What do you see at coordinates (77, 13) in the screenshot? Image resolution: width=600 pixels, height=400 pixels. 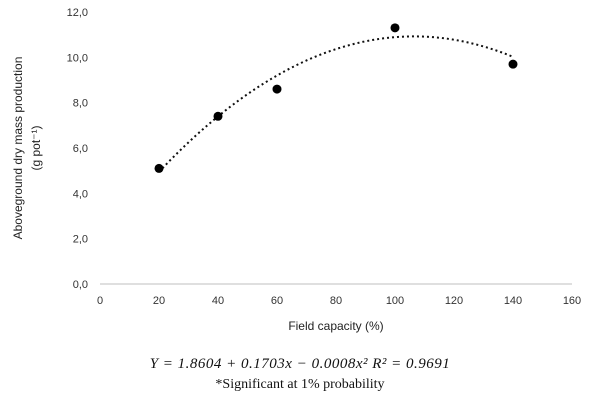 I see `y-tick-label: 12,0` at bounding box center [77, 13].